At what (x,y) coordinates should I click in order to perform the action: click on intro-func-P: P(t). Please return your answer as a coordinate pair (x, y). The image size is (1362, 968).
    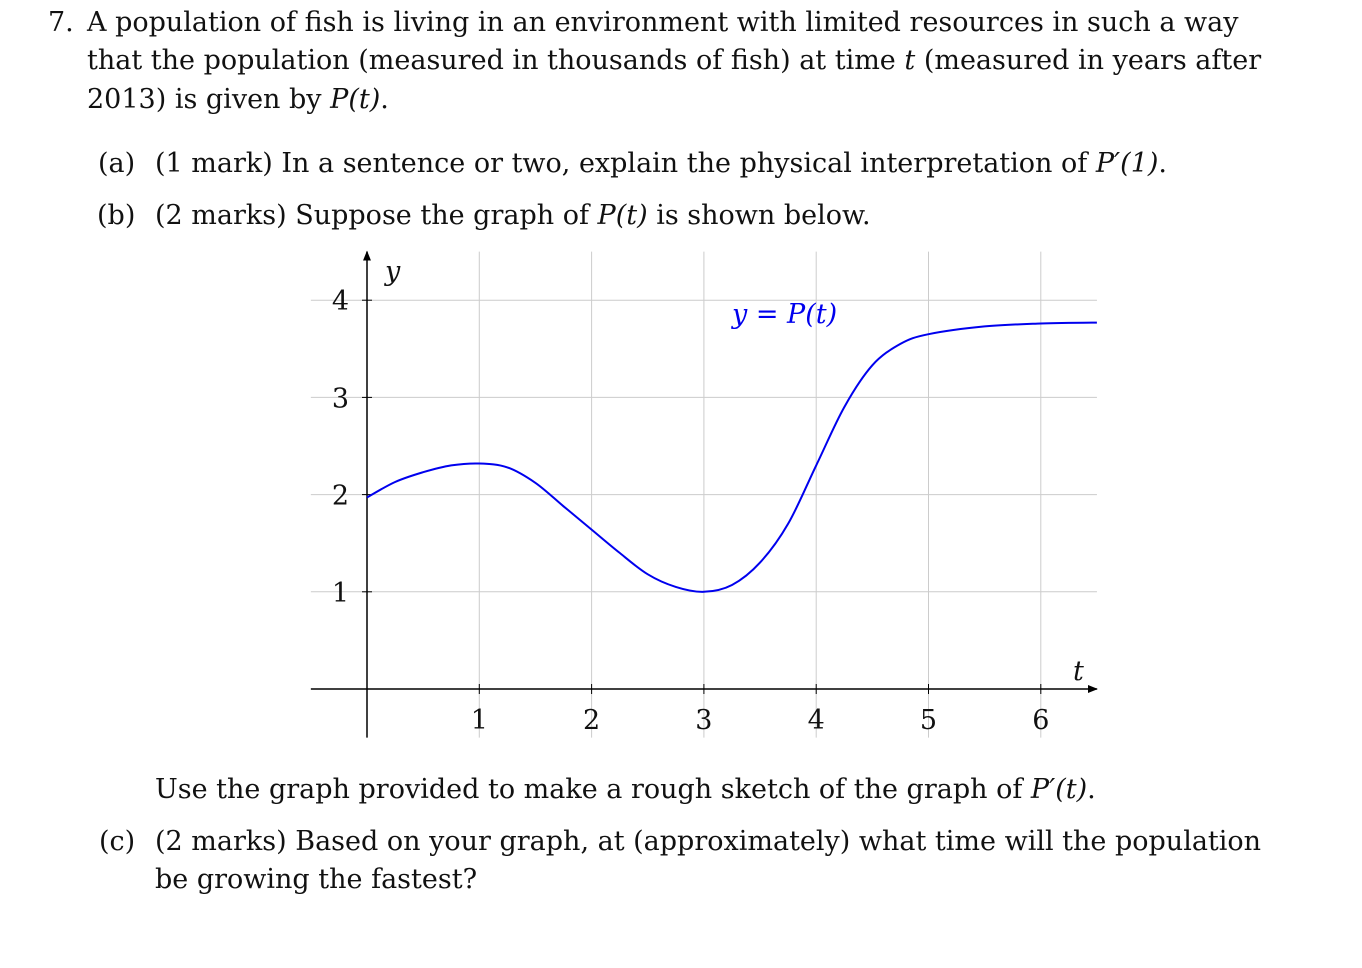
    Looking at the image, I should click on (355, 99).